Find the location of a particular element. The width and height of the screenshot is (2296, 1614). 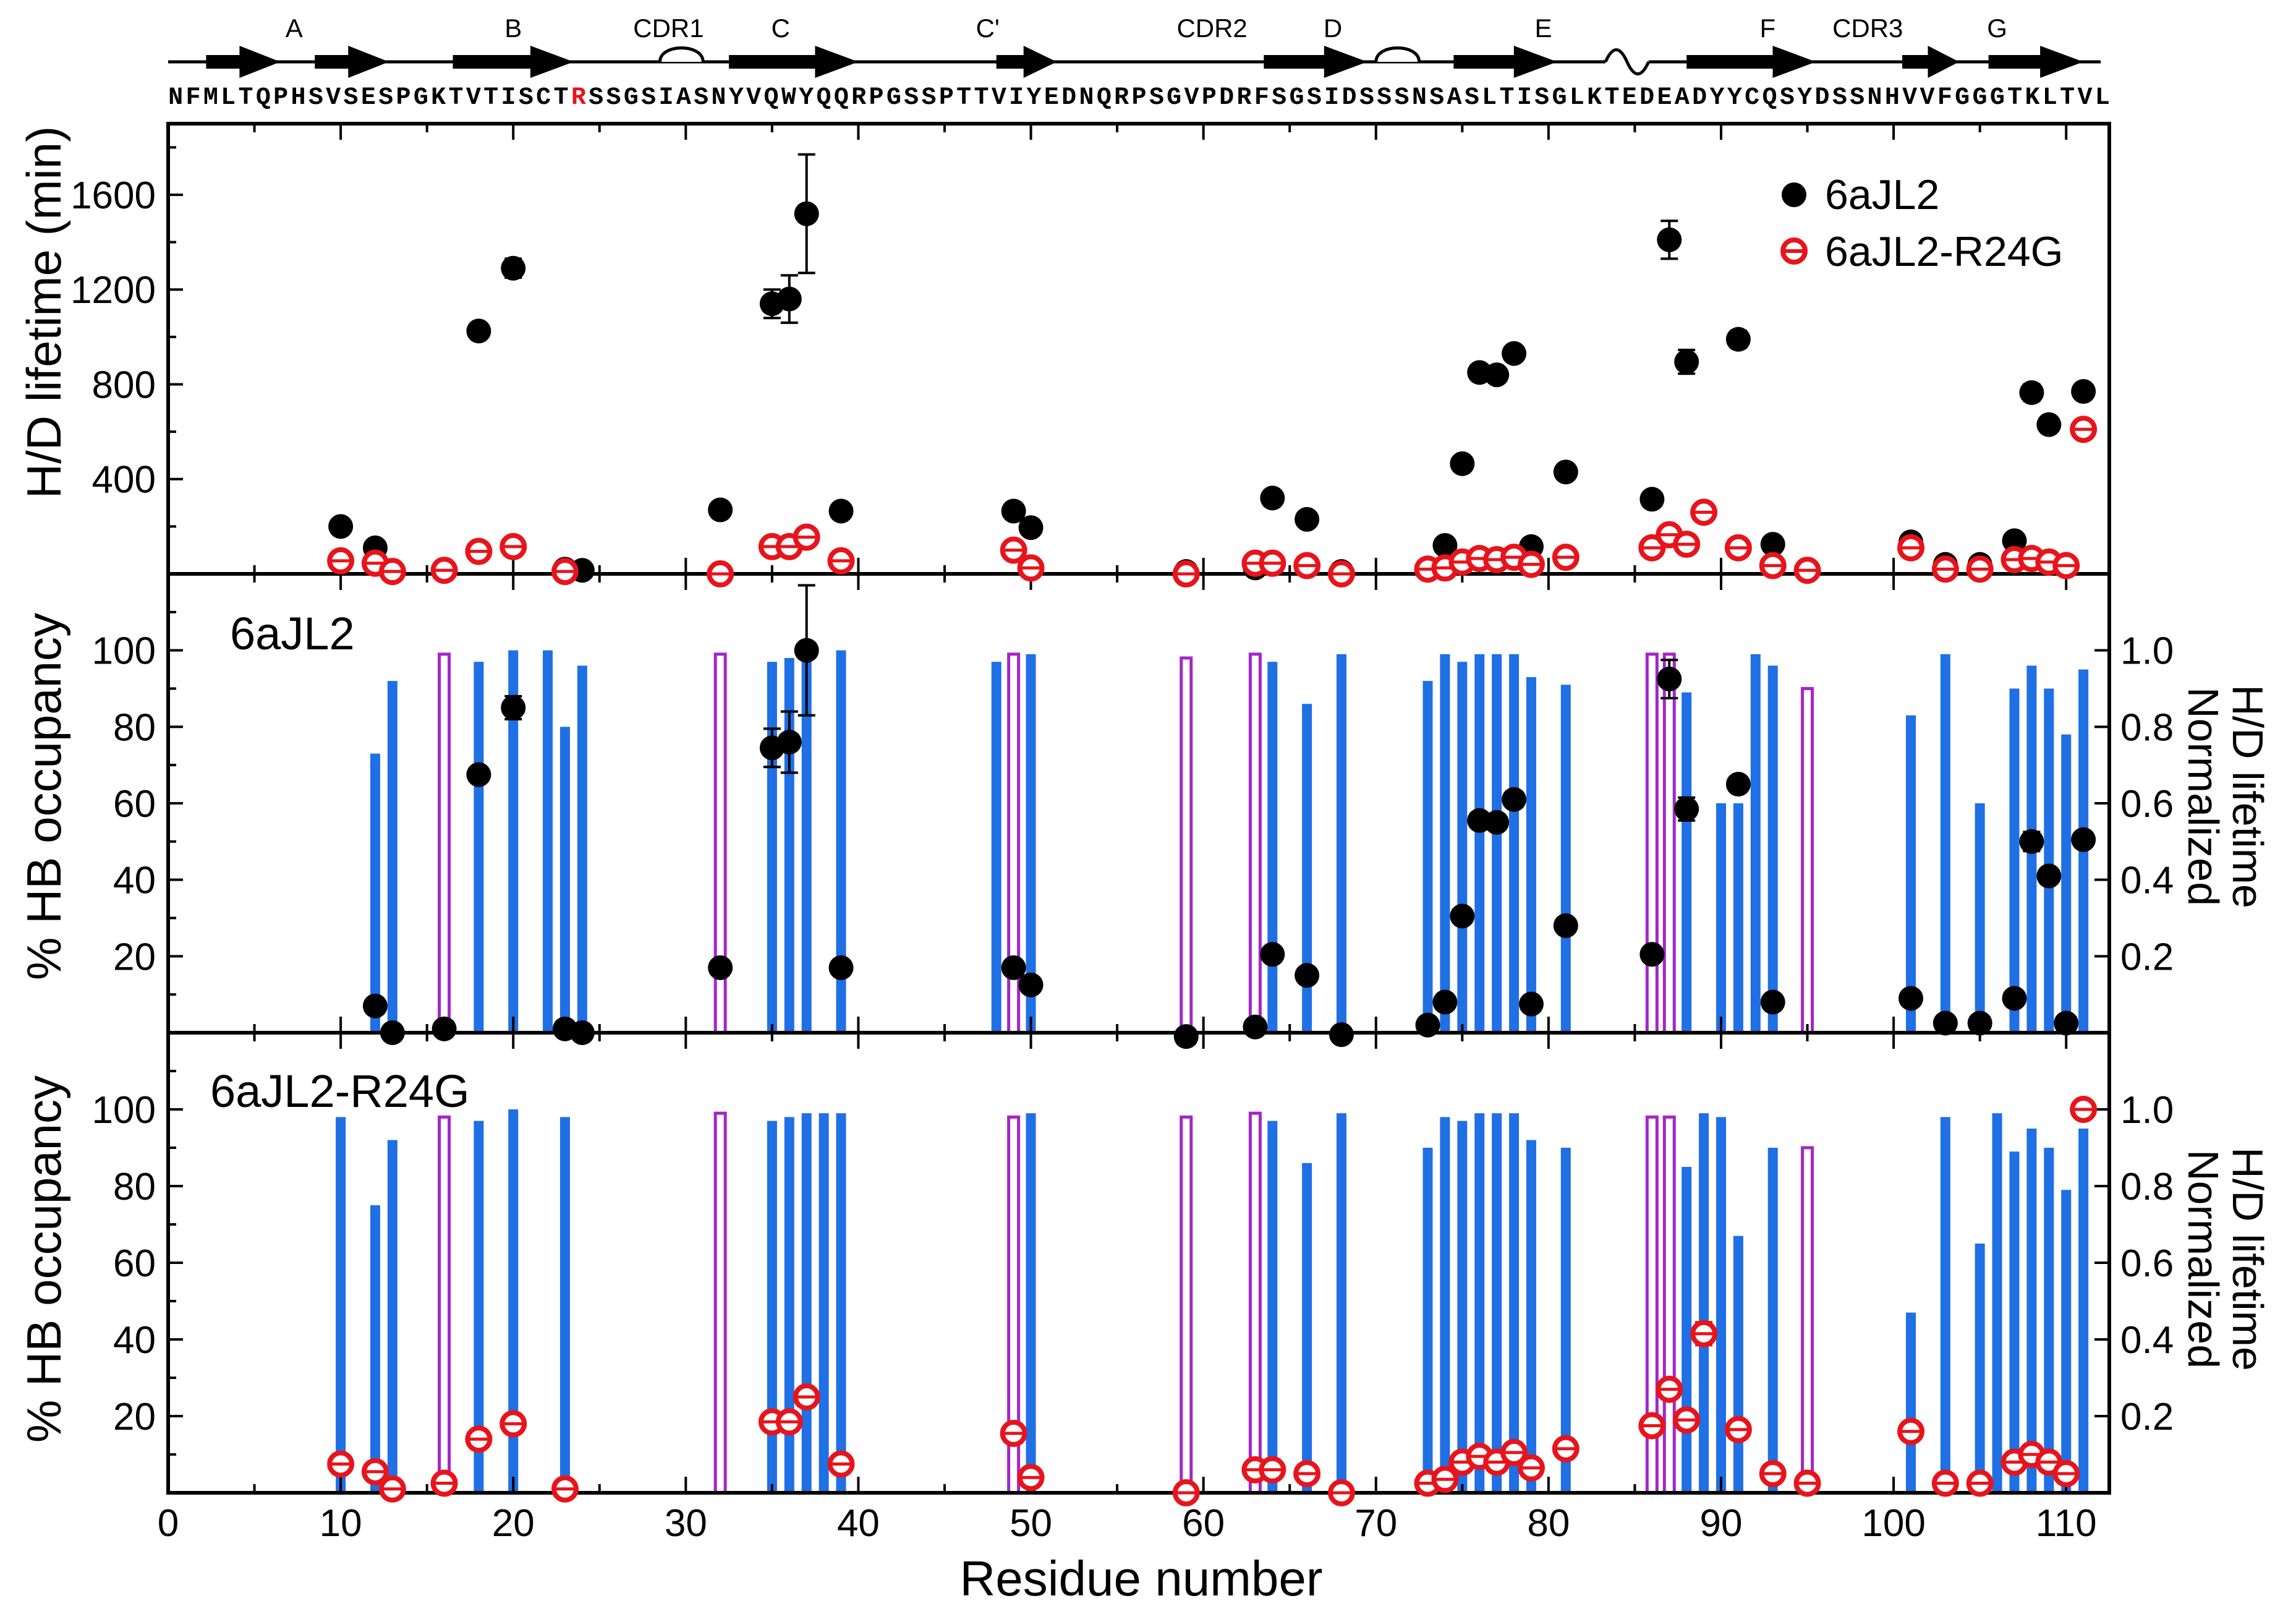

sequence-letter: I is located at coordinates (509, 98).